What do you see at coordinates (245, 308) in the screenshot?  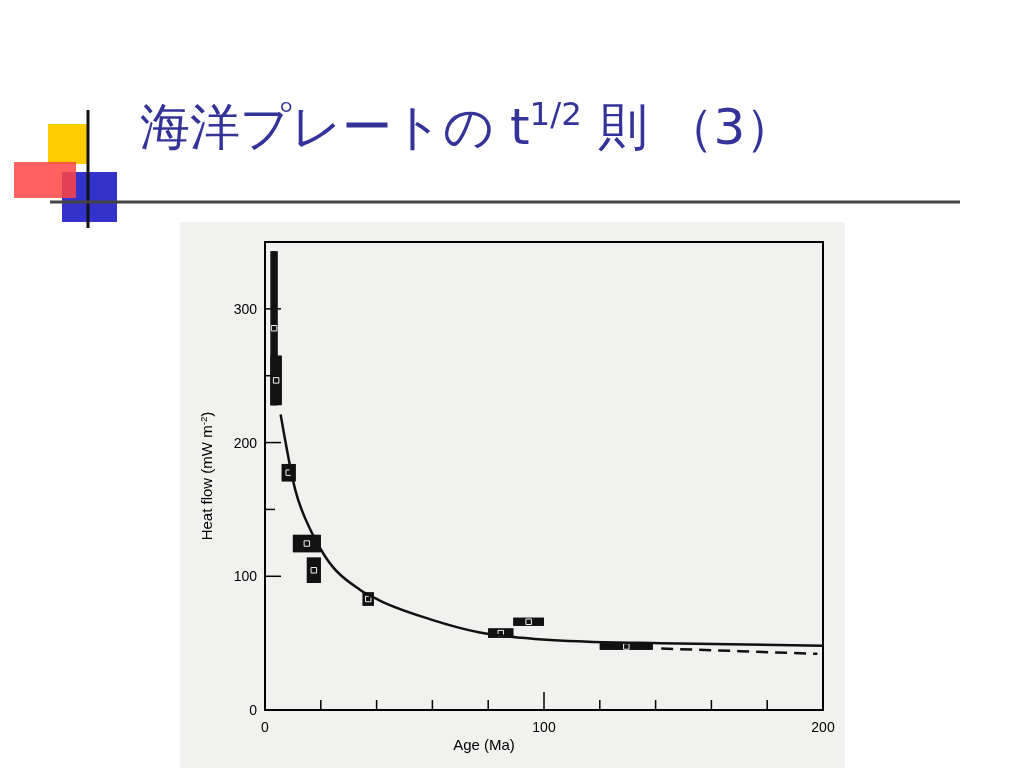 I see `y-tick-label: 300` at bounding box center [245, 308].